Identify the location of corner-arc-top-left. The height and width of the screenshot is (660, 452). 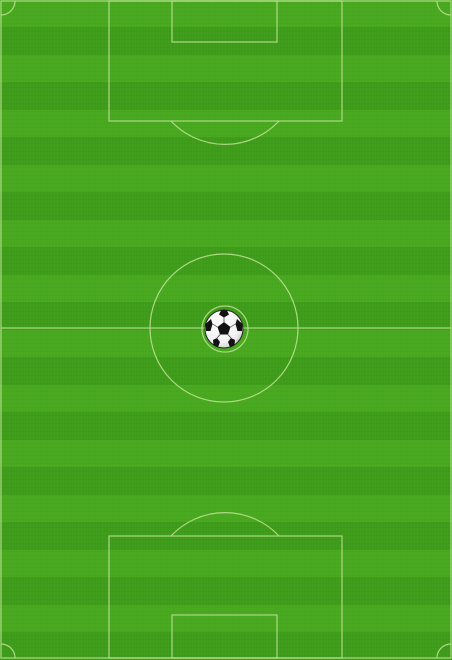
(8, 8).